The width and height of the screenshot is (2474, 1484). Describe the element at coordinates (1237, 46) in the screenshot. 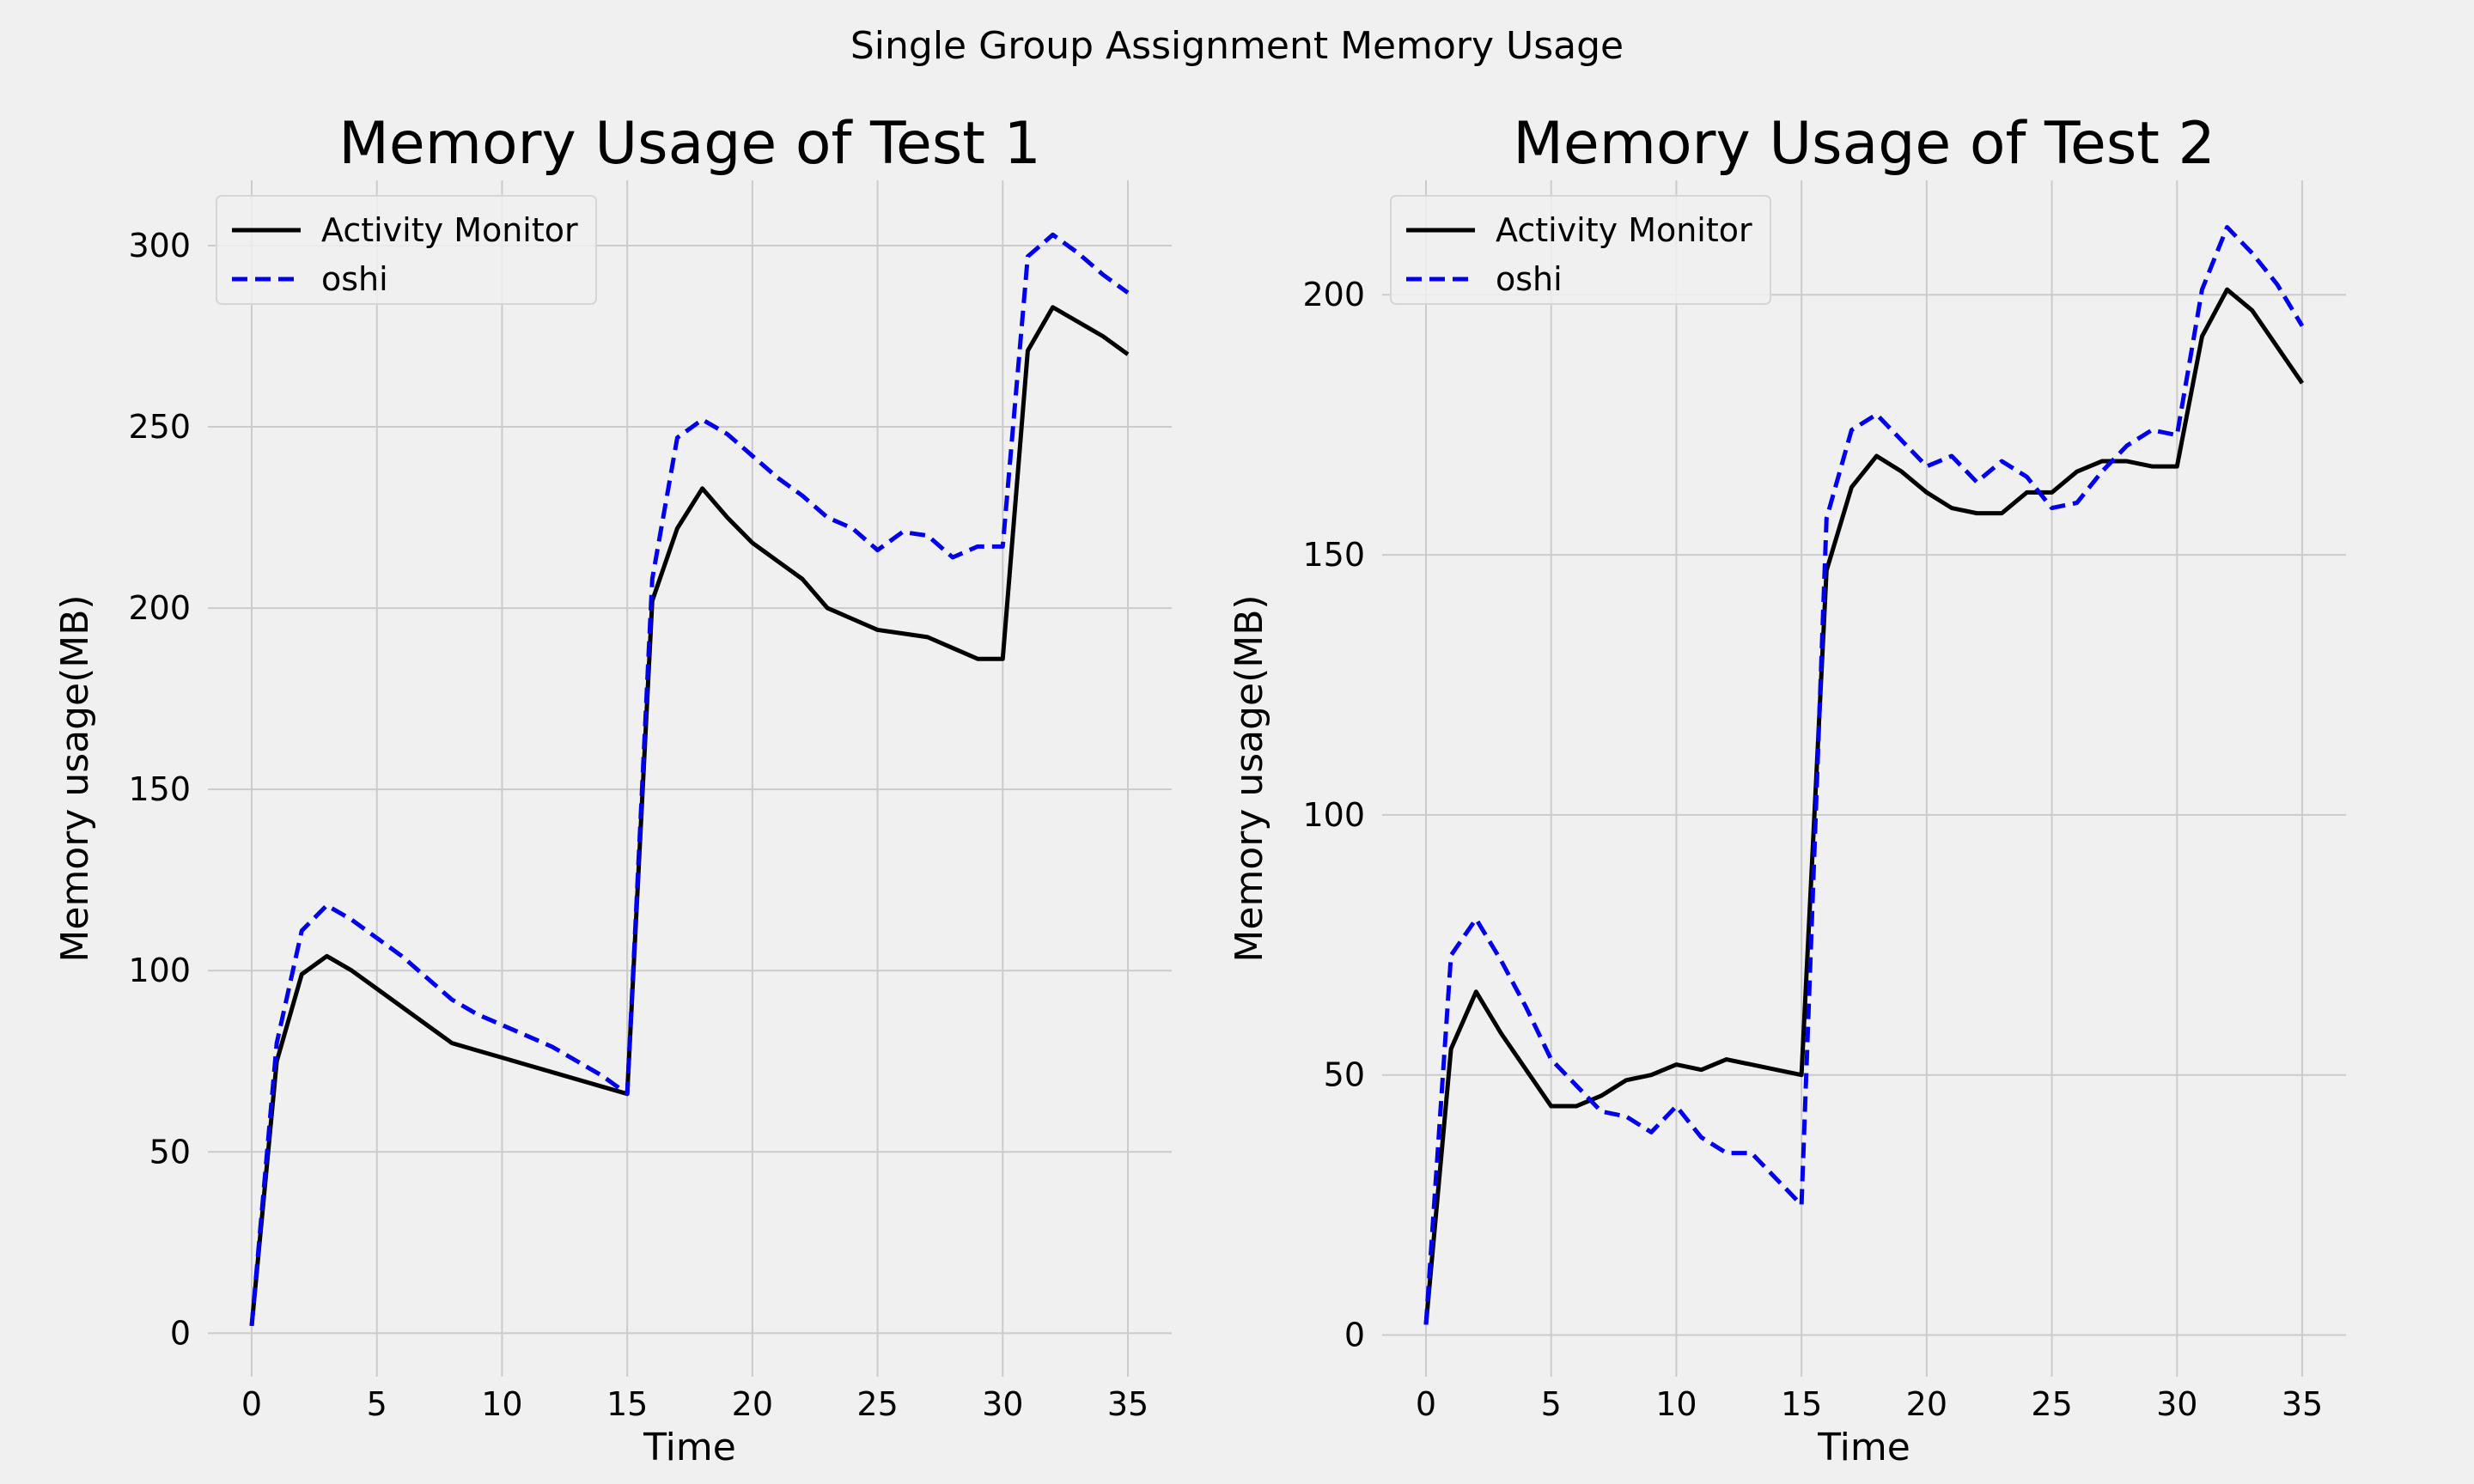

I see `figure-title: Single Group Assignment Memory Usage` at that location.